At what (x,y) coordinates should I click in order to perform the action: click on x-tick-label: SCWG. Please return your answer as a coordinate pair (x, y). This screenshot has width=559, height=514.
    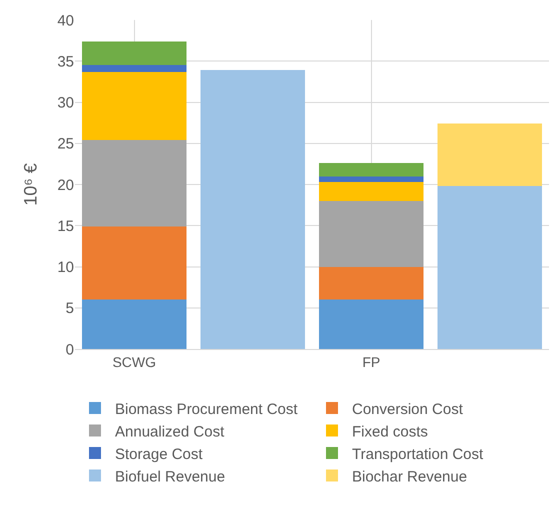
    Looking at the image, I should click on (134, 362).